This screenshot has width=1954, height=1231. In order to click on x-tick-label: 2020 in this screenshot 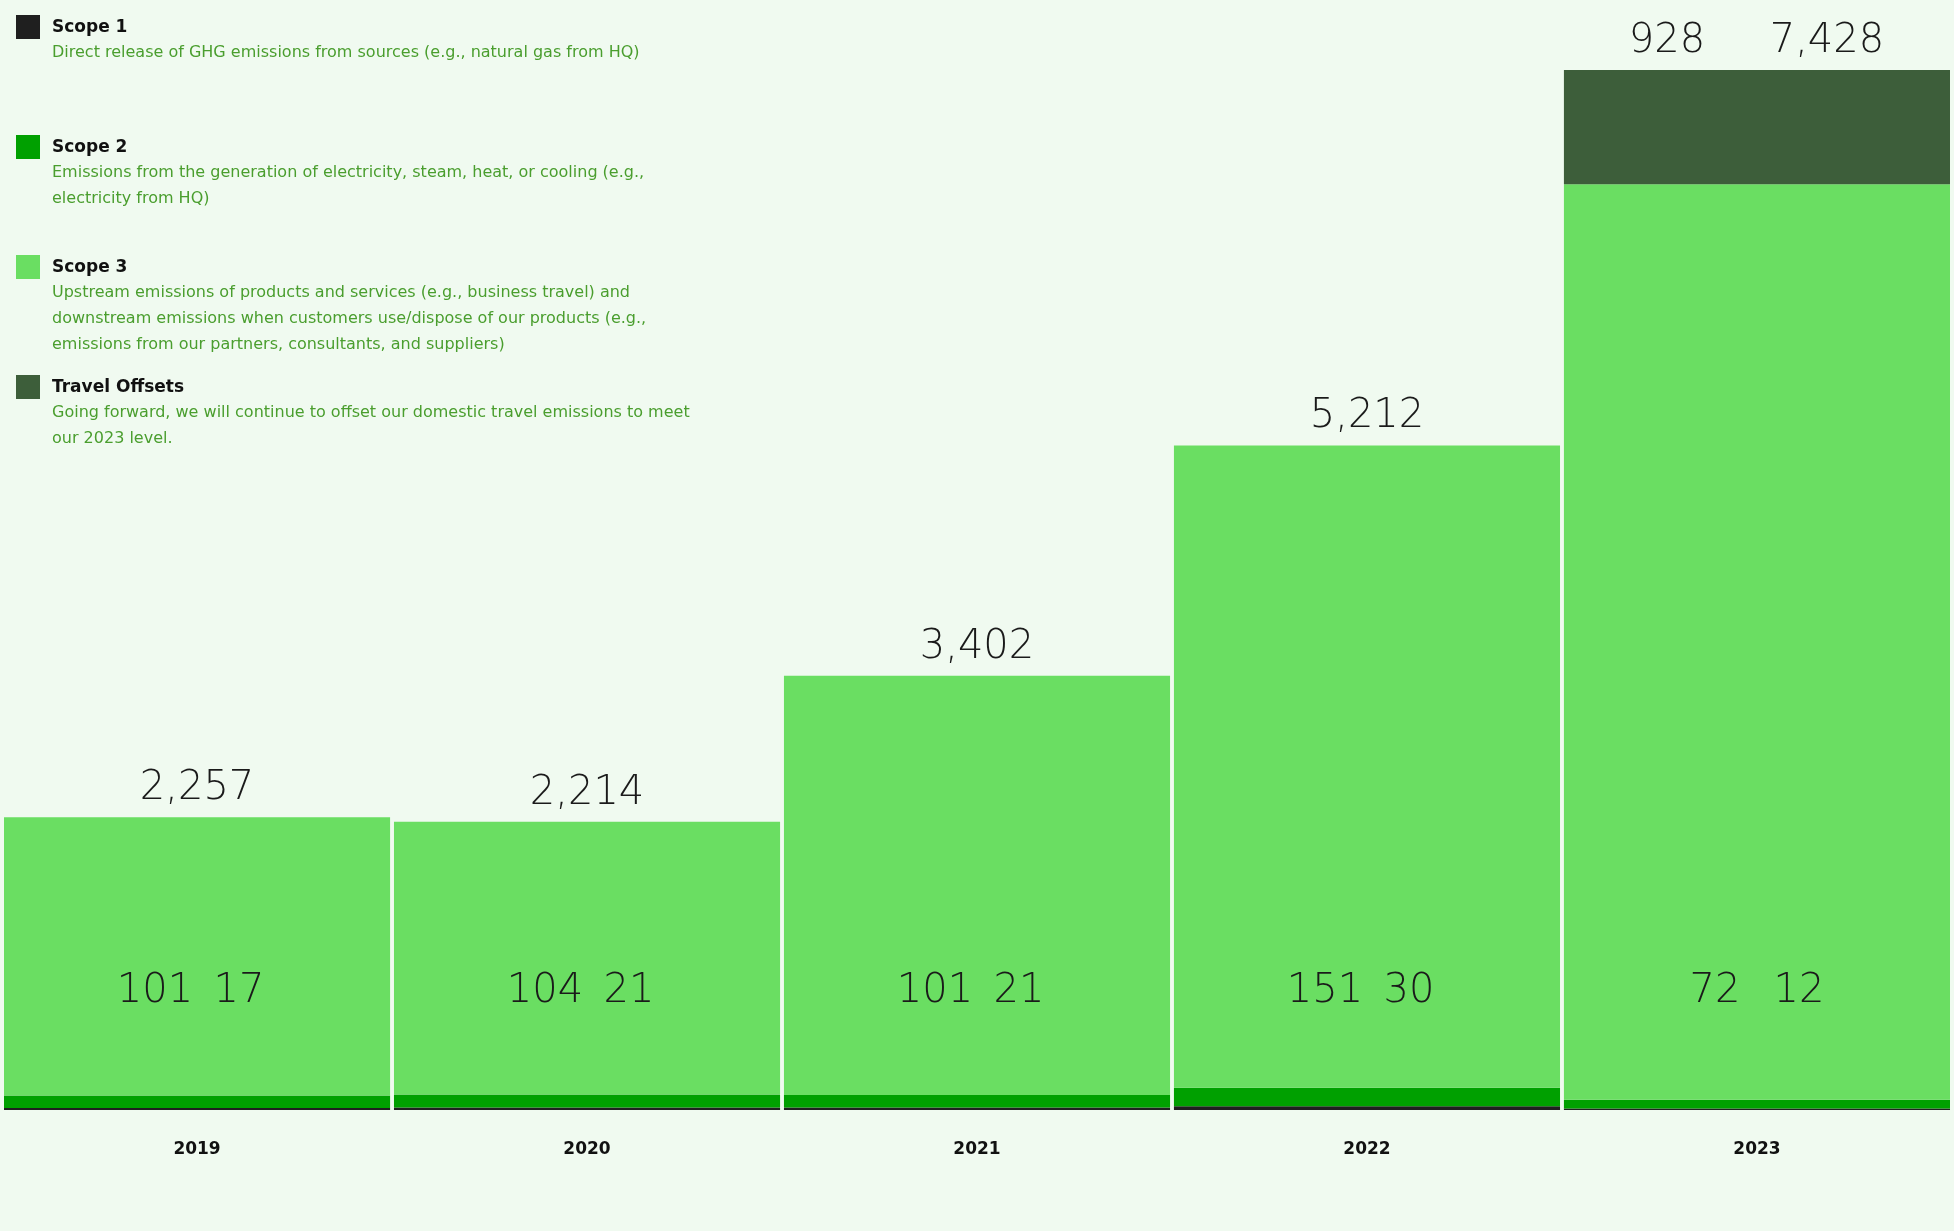, I will do `click(587, 1147)`.